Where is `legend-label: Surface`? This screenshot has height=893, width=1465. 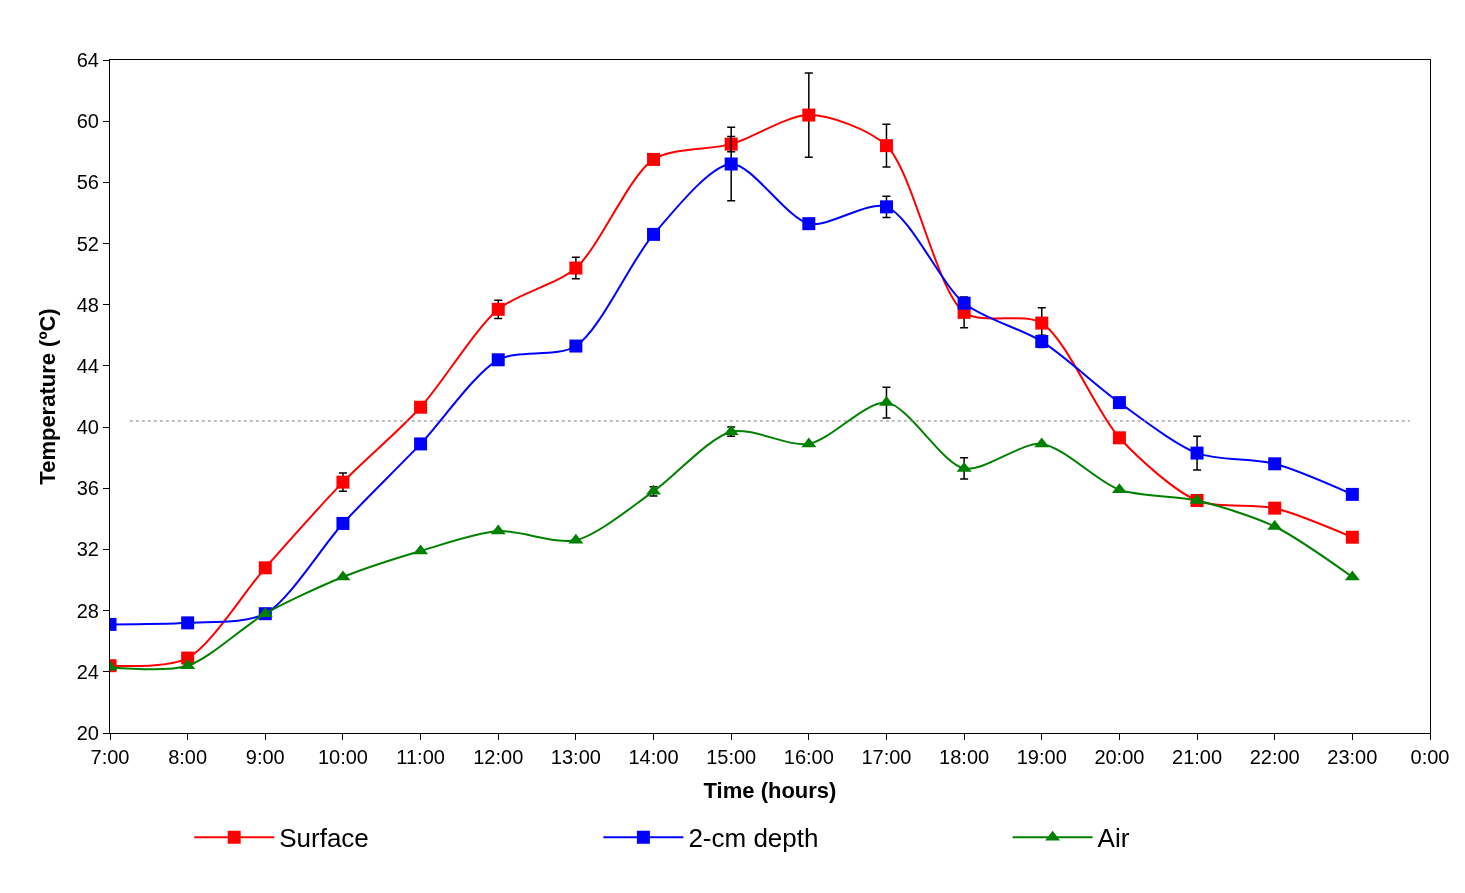 legend-label: Surface is located at coordinates (324, 838).